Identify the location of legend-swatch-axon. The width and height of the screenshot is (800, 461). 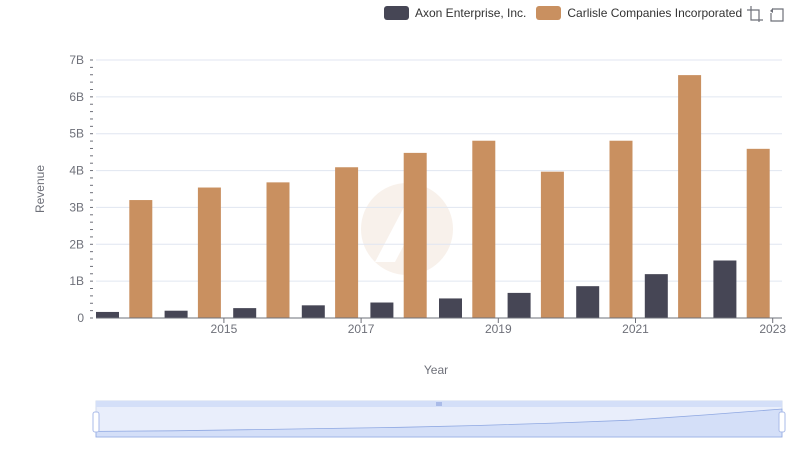
(396, 13).